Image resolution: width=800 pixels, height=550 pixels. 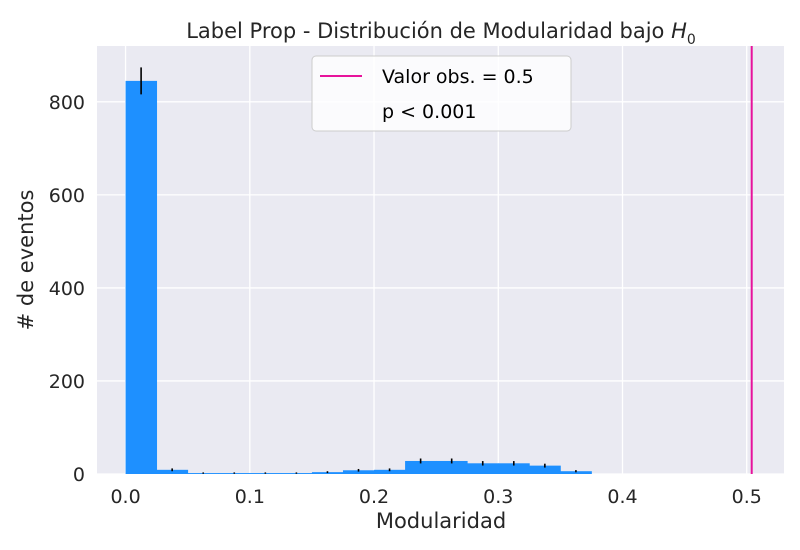 I want to click on legend-pvalue-label: p < 0.001, so click(x=429, y=112).